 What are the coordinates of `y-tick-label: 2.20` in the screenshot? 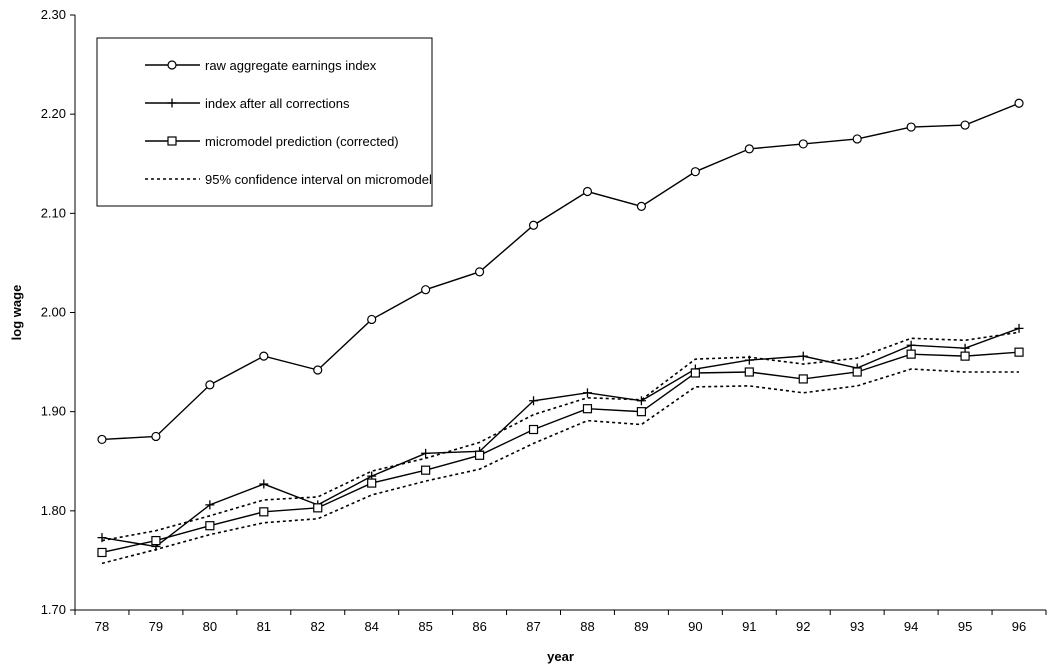 It's located at (53, 113).